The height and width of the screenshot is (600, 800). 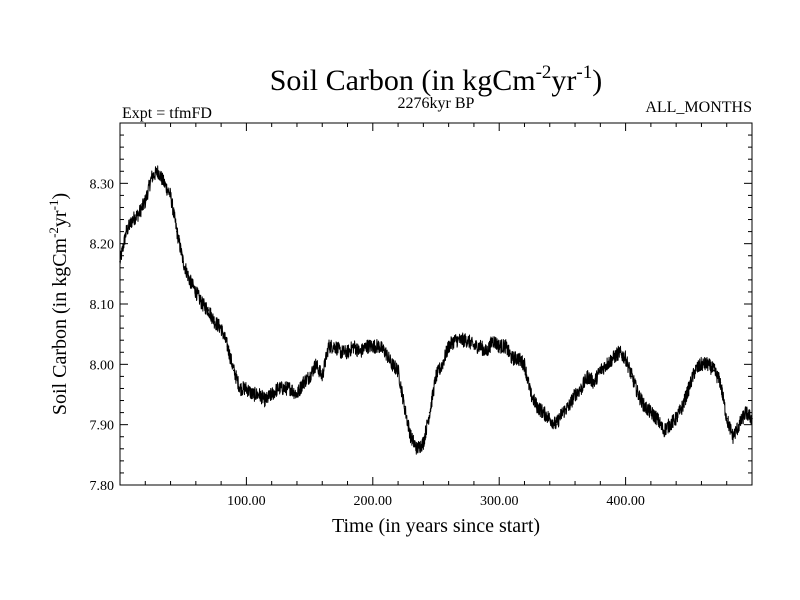 What do you see at coordinates (436, 79) in the screenshot?
I see `chart-title: Soil Carbon (in kgCm-2yr-1)` at bounding box center [436, 79].